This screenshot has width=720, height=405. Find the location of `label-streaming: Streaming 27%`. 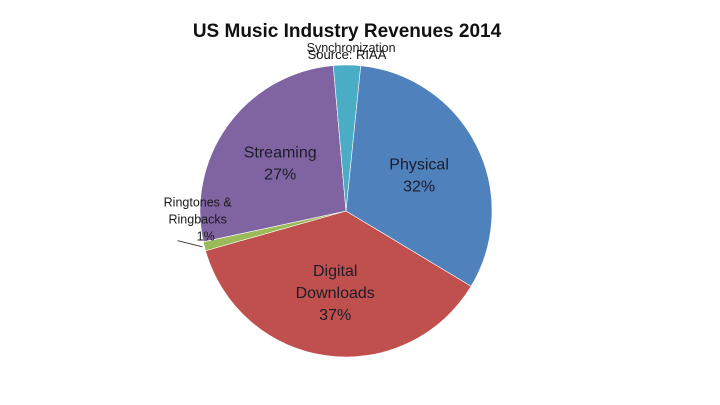

label-streaming: Streaming 27% is located at coordinates (280, 164).